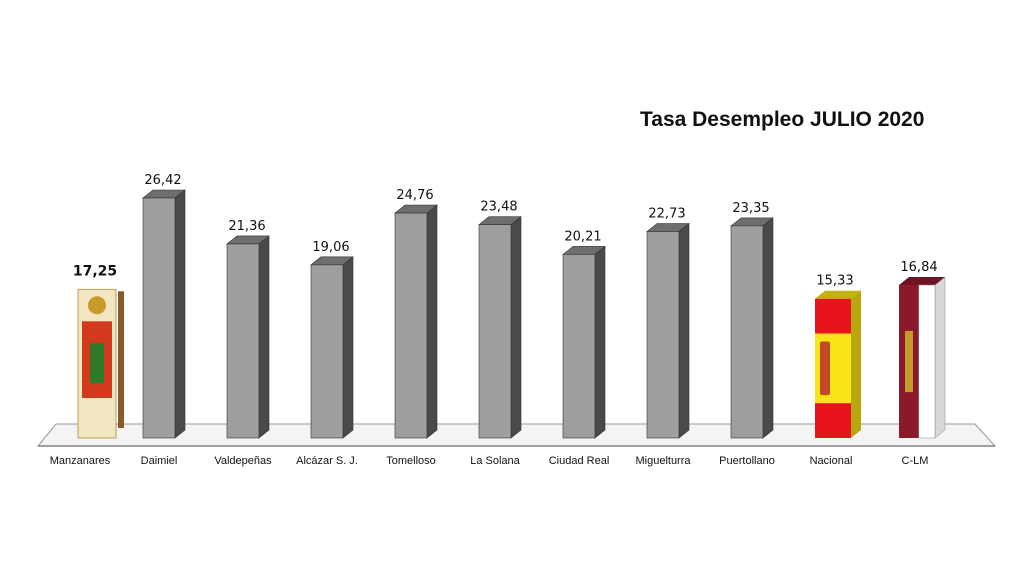 This screenshot has width=1024, height=576. I want to click on bar-nacional, so click(838, 364).